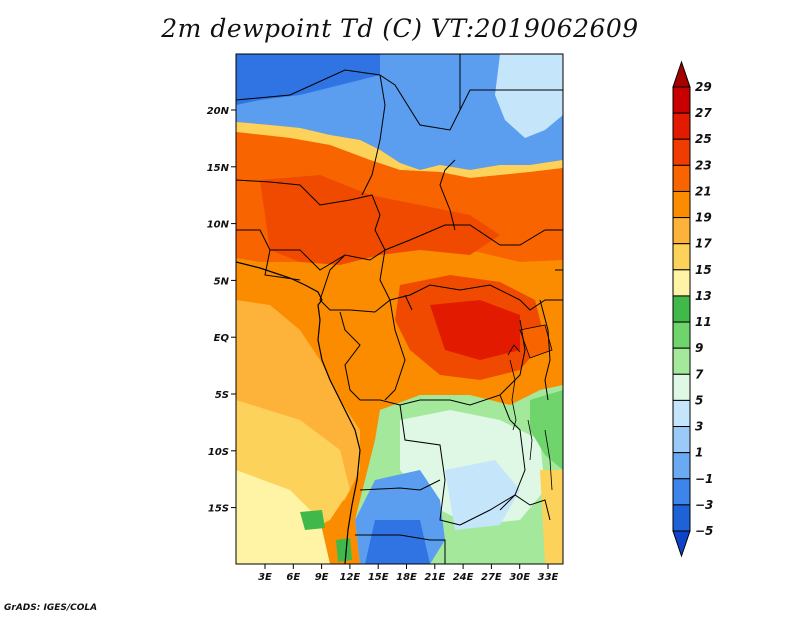  I want to click on lon-tick-label: 24E, so click(463, 577).